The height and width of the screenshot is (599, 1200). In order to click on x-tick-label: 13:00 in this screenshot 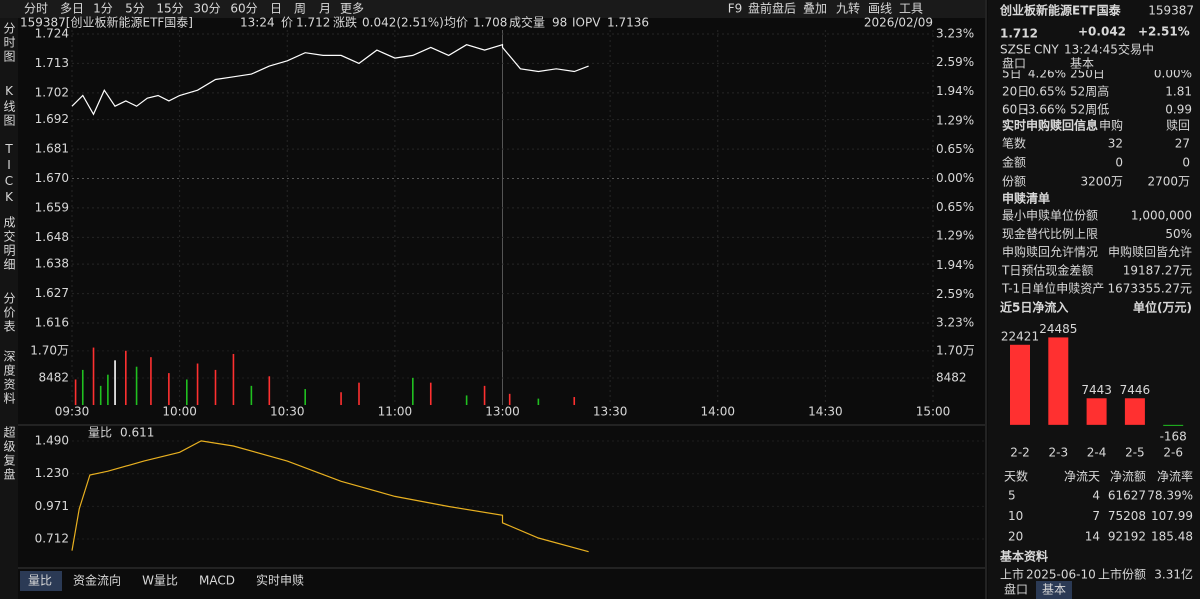, I will do `click(502, 412)`.